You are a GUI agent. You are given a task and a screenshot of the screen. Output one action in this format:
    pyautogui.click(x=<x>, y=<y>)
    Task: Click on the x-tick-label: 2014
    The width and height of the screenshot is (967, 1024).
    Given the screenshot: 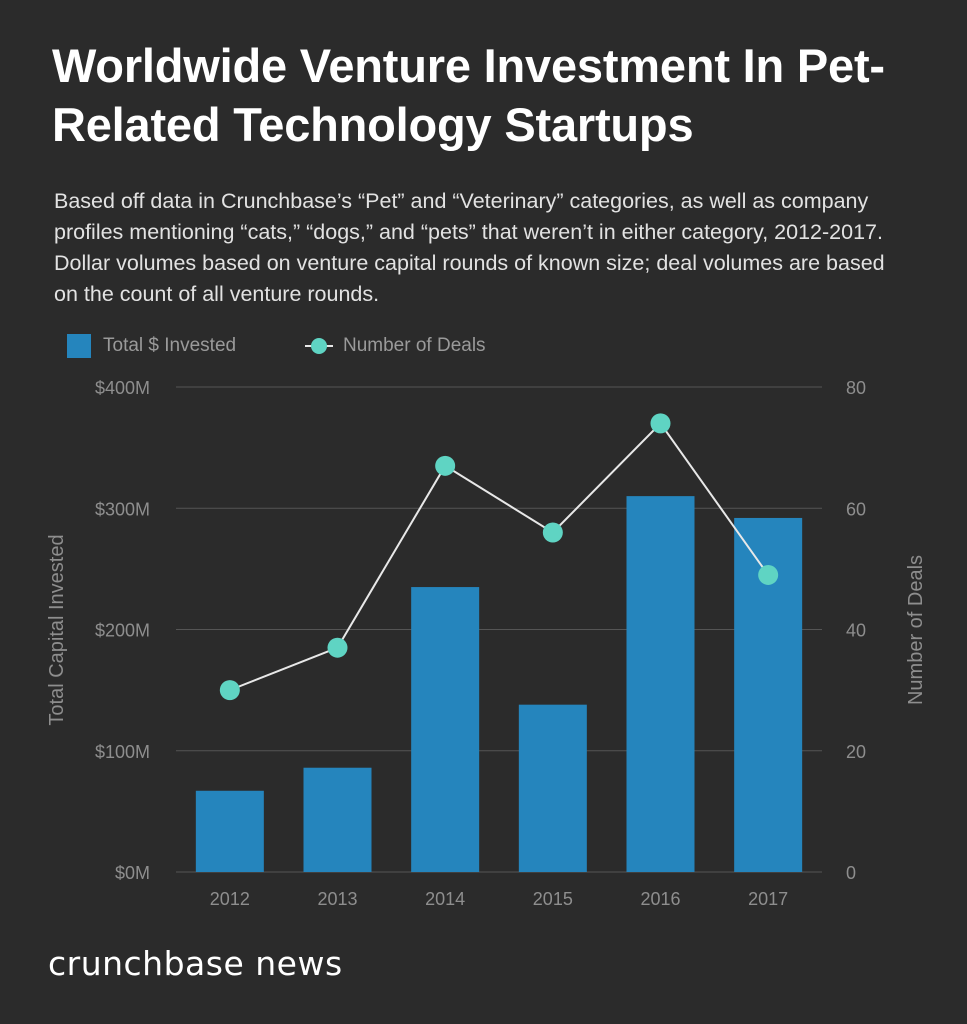 What is the action you would take?
    pyautogui.click(x=445, y=899)
    